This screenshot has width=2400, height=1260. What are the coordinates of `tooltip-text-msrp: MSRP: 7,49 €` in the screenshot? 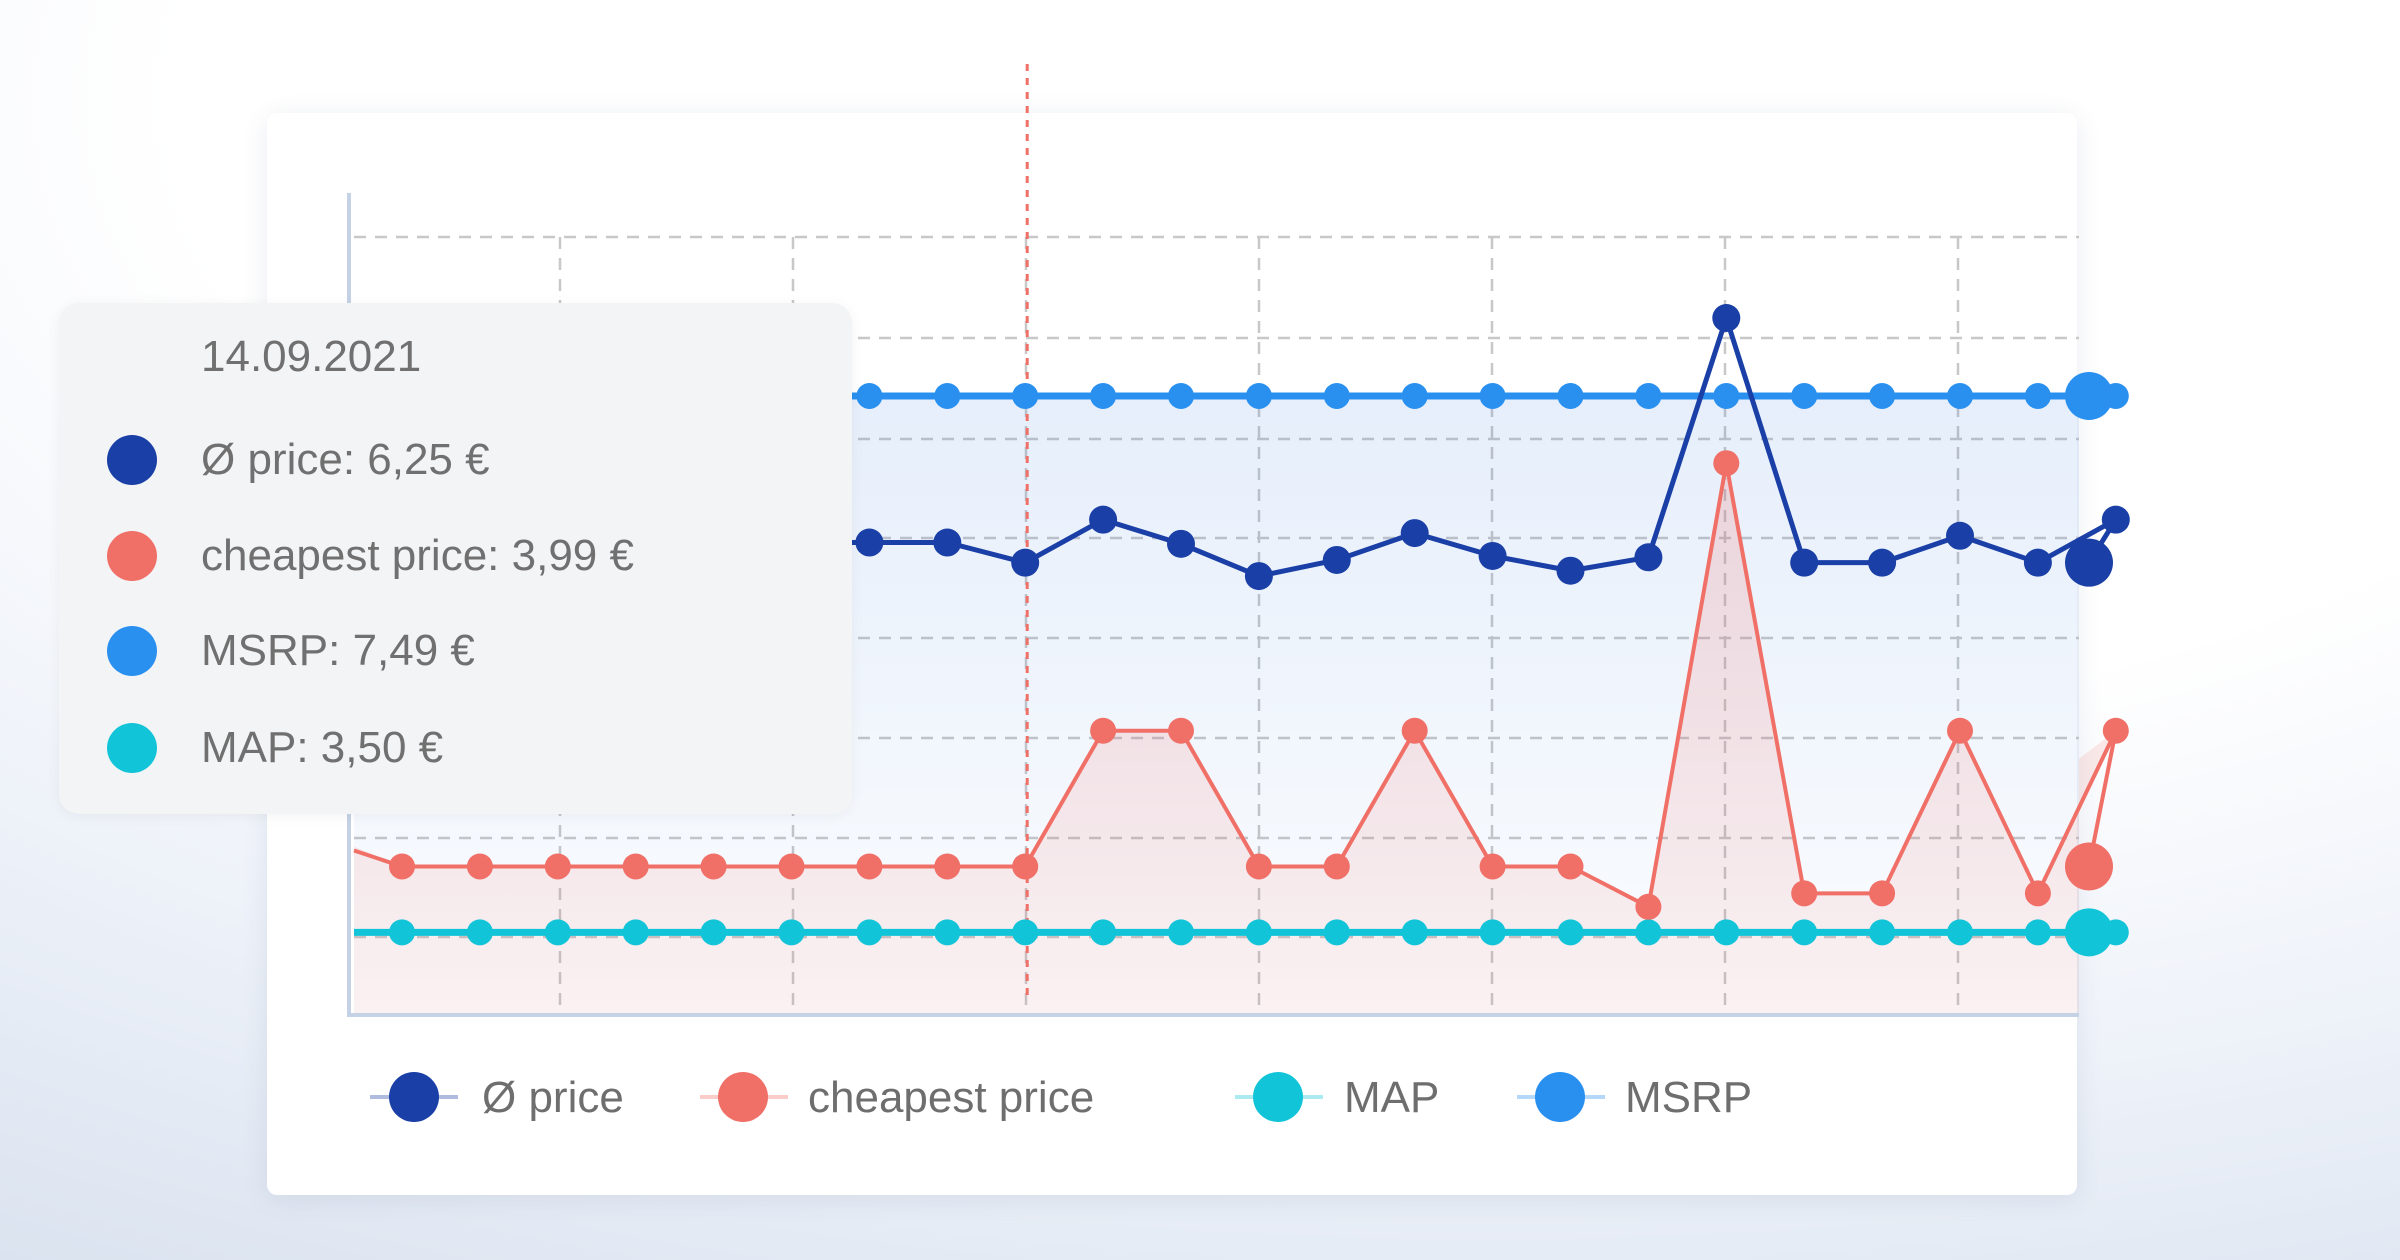 It's located at (338, 650).